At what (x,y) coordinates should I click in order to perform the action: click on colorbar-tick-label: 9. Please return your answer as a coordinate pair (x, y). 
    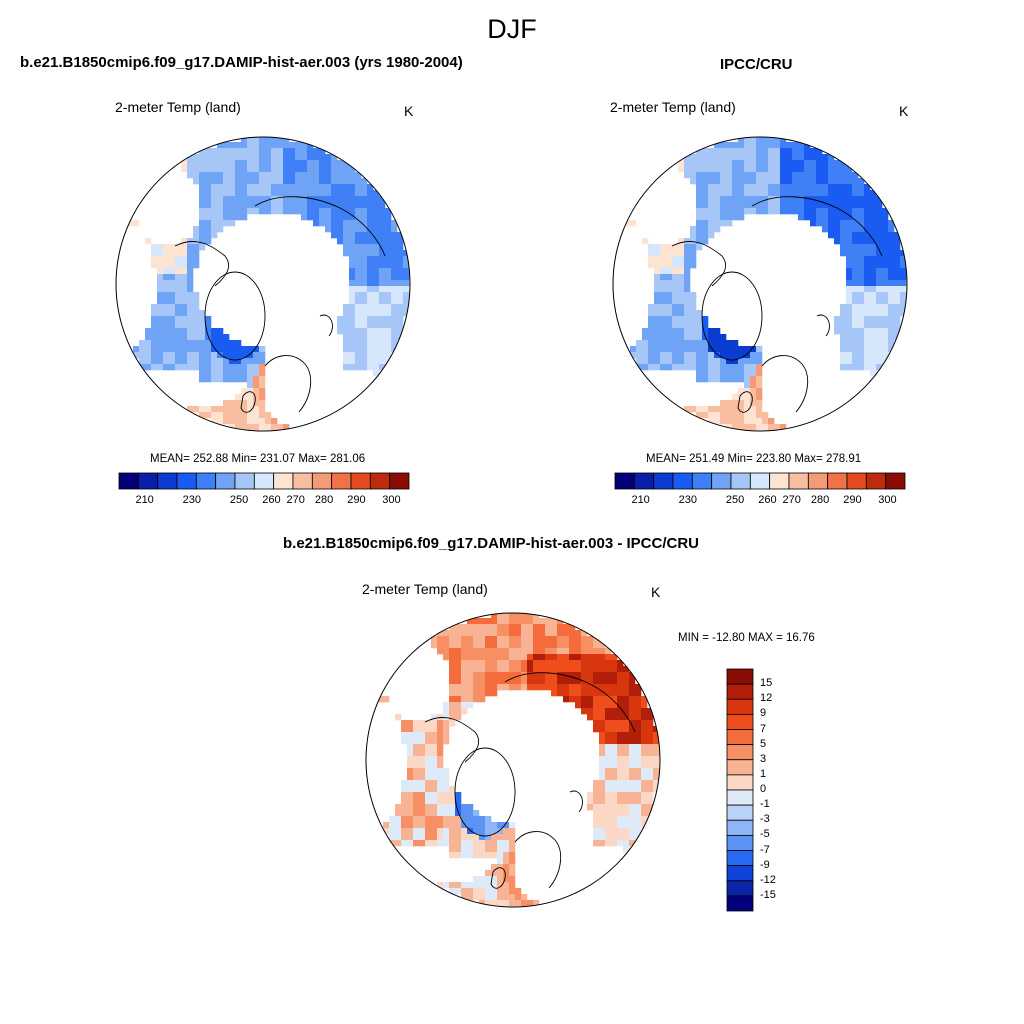
    Looking at the image, I should click on (763, 713).